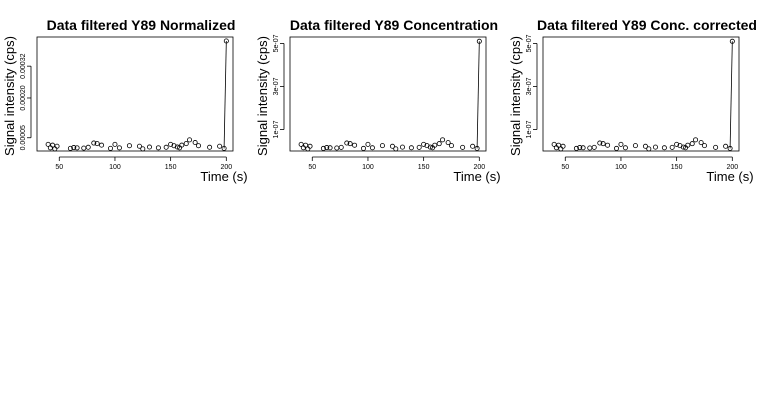 This screenshot has height=400, width=760. I want to click on x-tick-label: 100, so click(115, 167).